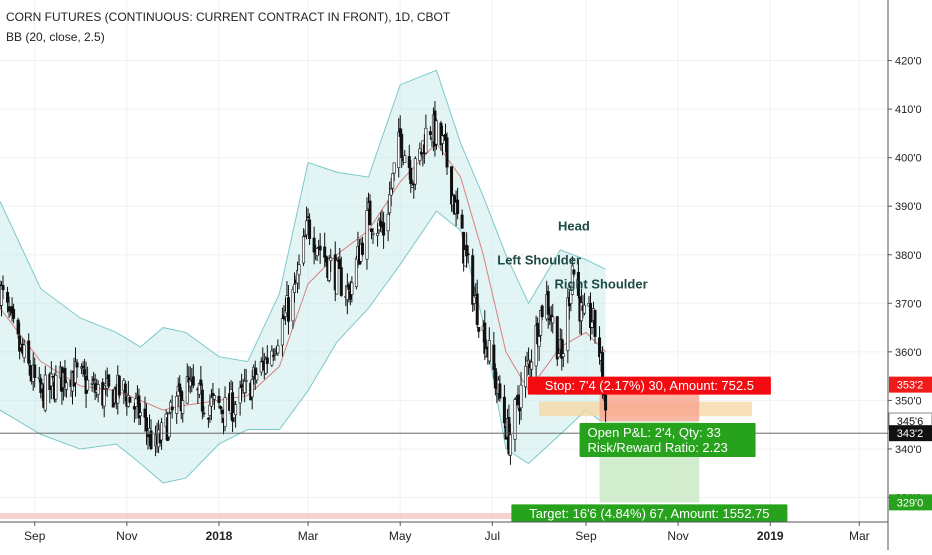 Image resolution: width=932 pixels, height=555 pixels. Describe the element at coordinates (908, 401) in the screenshot. I see `y-tick-label: 350'0` at that location.